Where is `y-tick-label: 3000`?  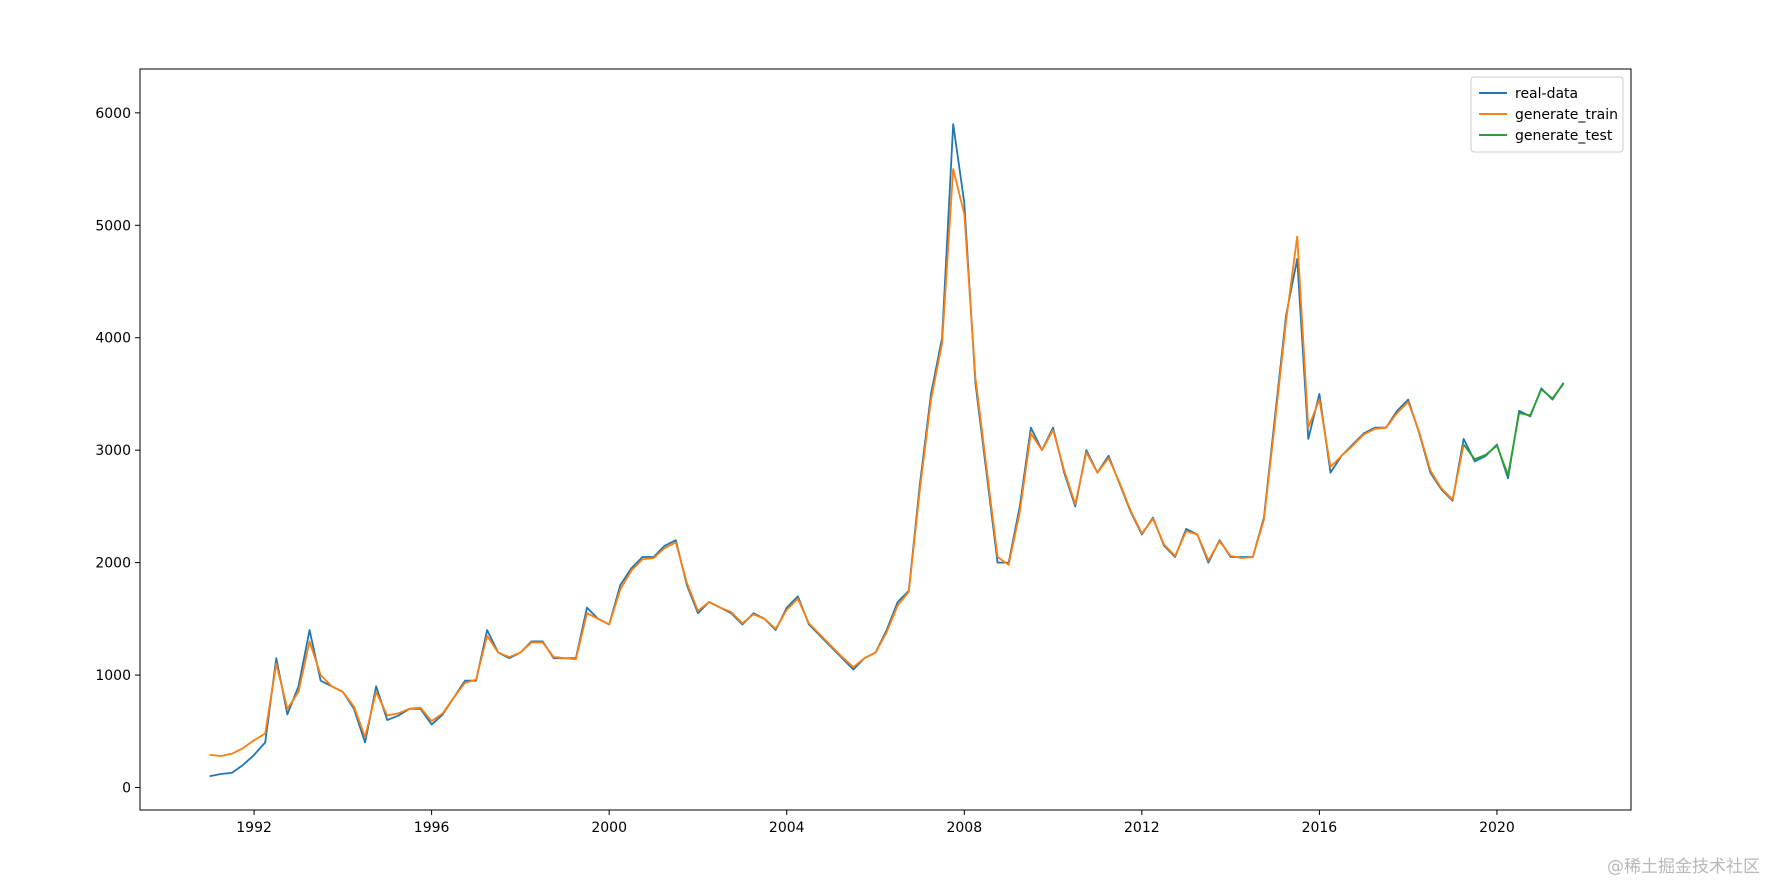
y-tick-label: 3000 is located at coordinates (113, 451).